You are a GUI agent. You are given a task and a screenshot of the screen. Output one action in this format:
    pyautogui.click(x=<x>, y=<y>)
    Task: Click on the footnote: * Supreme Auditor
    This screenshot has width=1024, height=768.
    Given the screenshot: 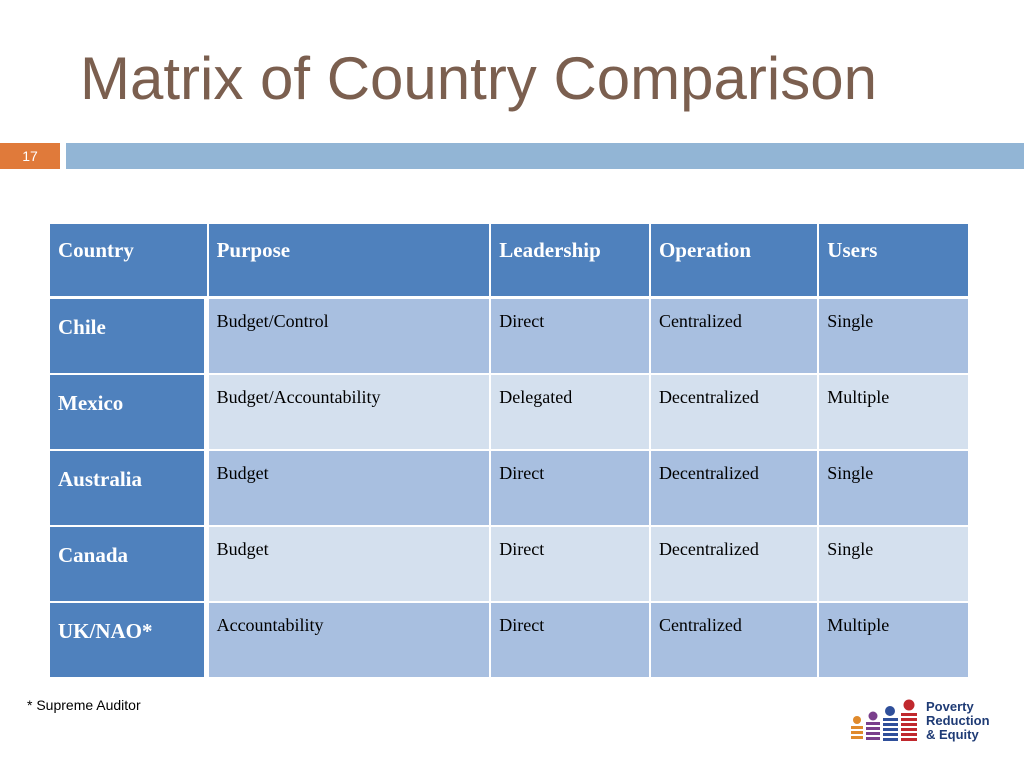 What is the action you would take?
    pyautogui.click(x=84, y=705)
    